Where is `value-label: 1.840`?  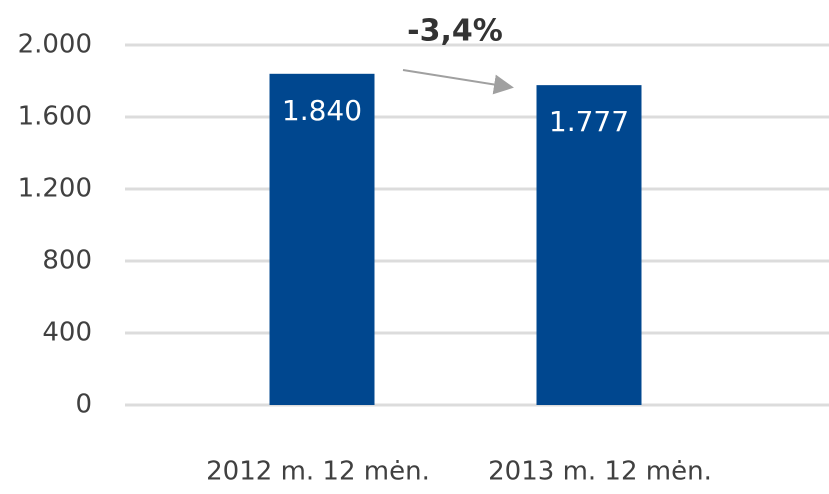 value-label: 1.840 is located at coordinates (322, 110).